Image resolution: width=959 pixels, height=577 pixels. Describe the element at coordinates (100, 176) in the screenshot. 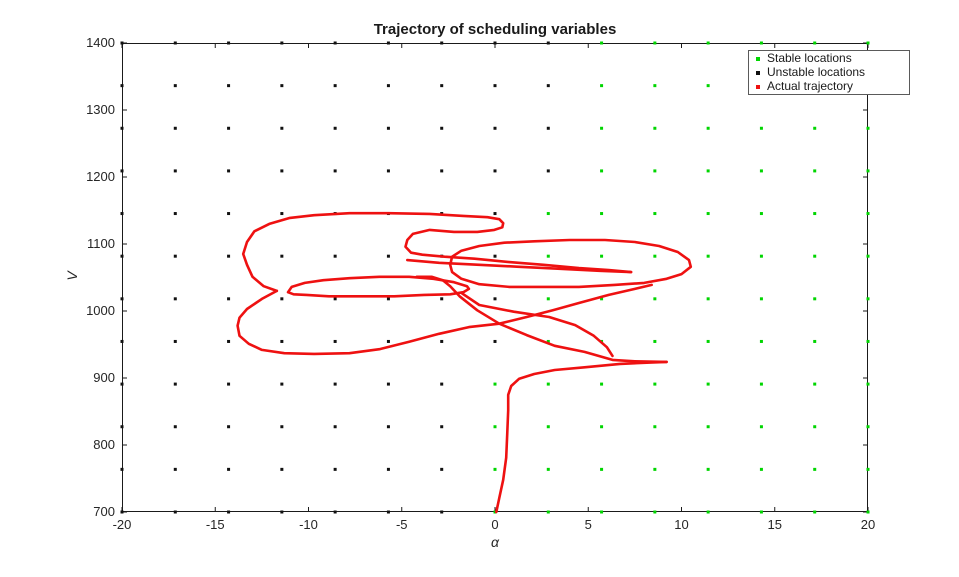

I see `y-tick-label: 1200` at that location.